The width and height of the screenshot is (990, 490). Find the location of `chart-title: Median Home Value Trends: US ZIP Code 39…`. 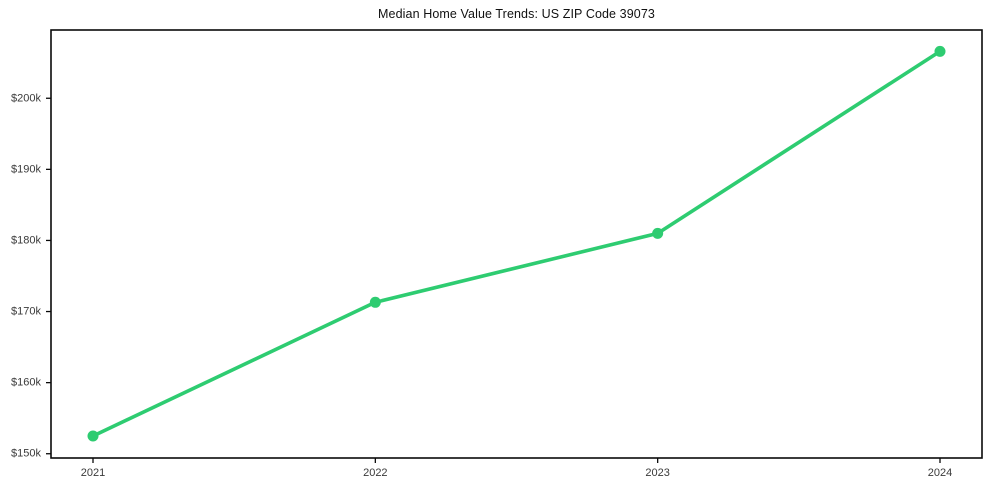

chart-title: Median Home Value Trends: US ZIP Code 39… is located at coordinates (516, 14).